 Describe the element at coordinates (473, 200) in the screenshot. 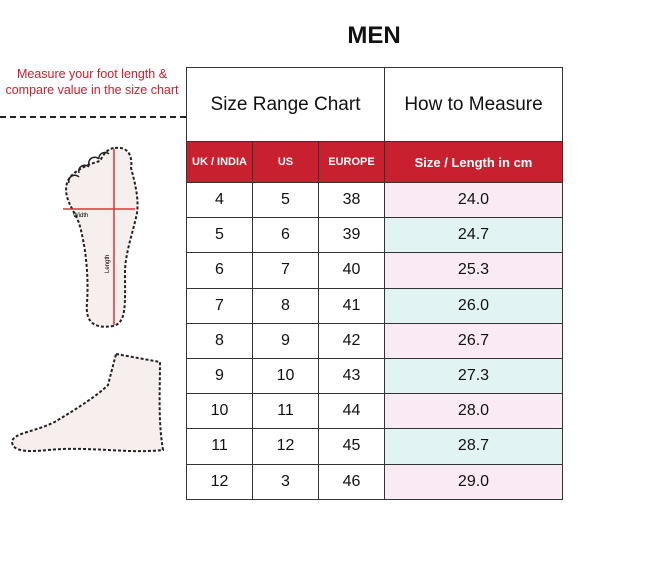

I see `cell-length-cm: 24.0` at that location.